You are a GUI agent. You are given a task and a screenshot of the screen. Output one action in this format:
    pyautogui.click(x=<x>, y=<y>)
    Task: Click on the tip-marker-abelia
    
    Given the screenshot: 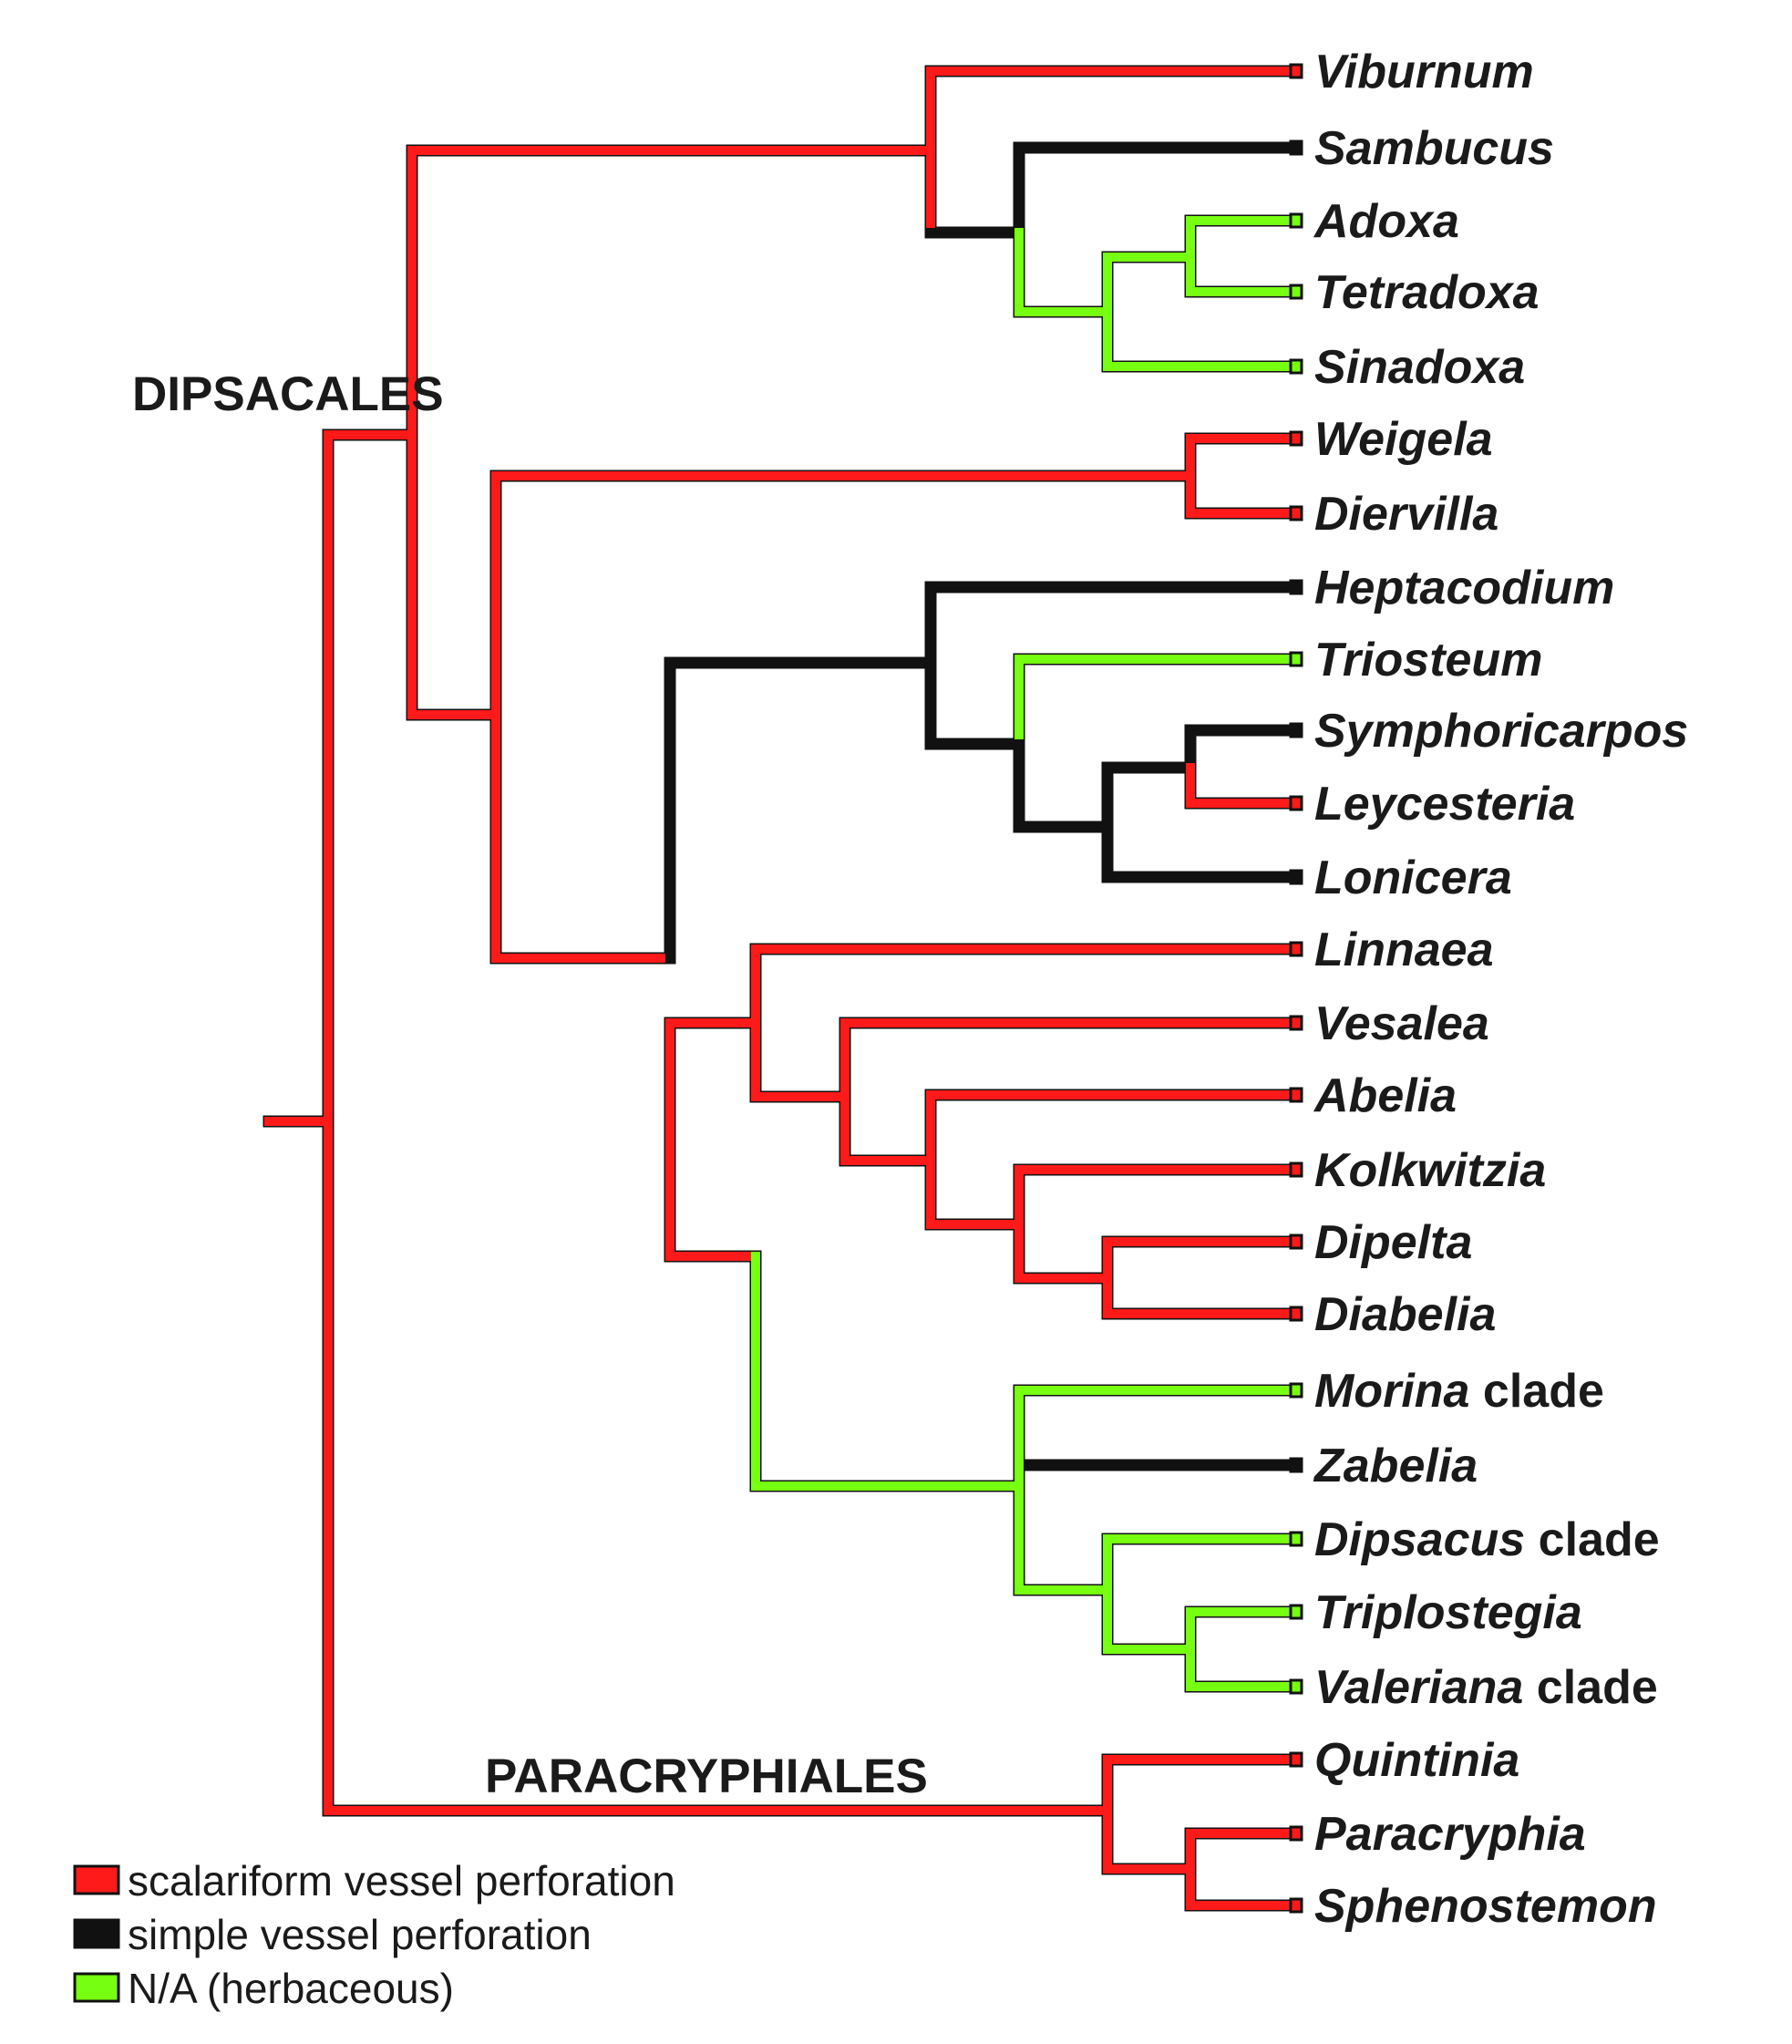 What is the action you would take?
    pyautogui.click(x=1296, y=1095)
    